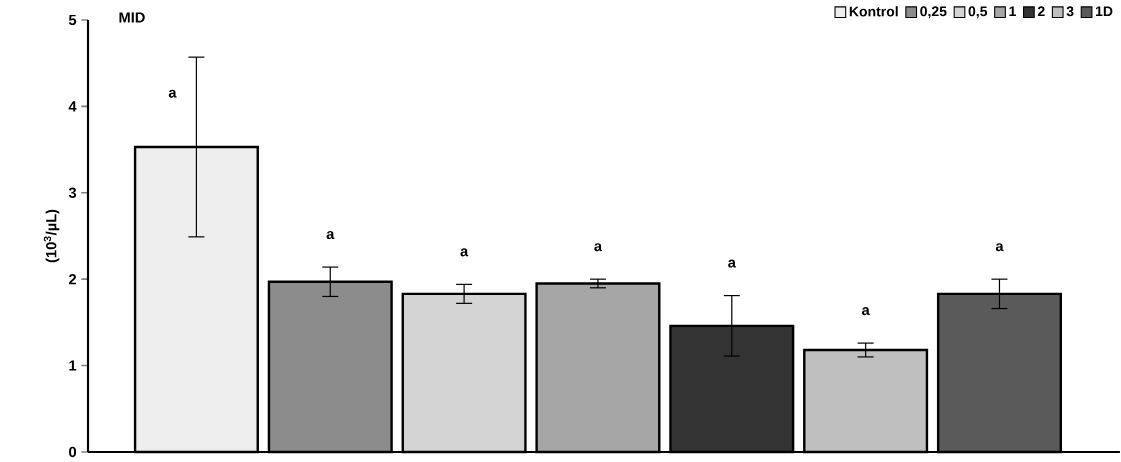  What do you see at coordinates (72, 193) in the screenshot?
I see `y-tick-label: 3` at bounding box center [72, 193].